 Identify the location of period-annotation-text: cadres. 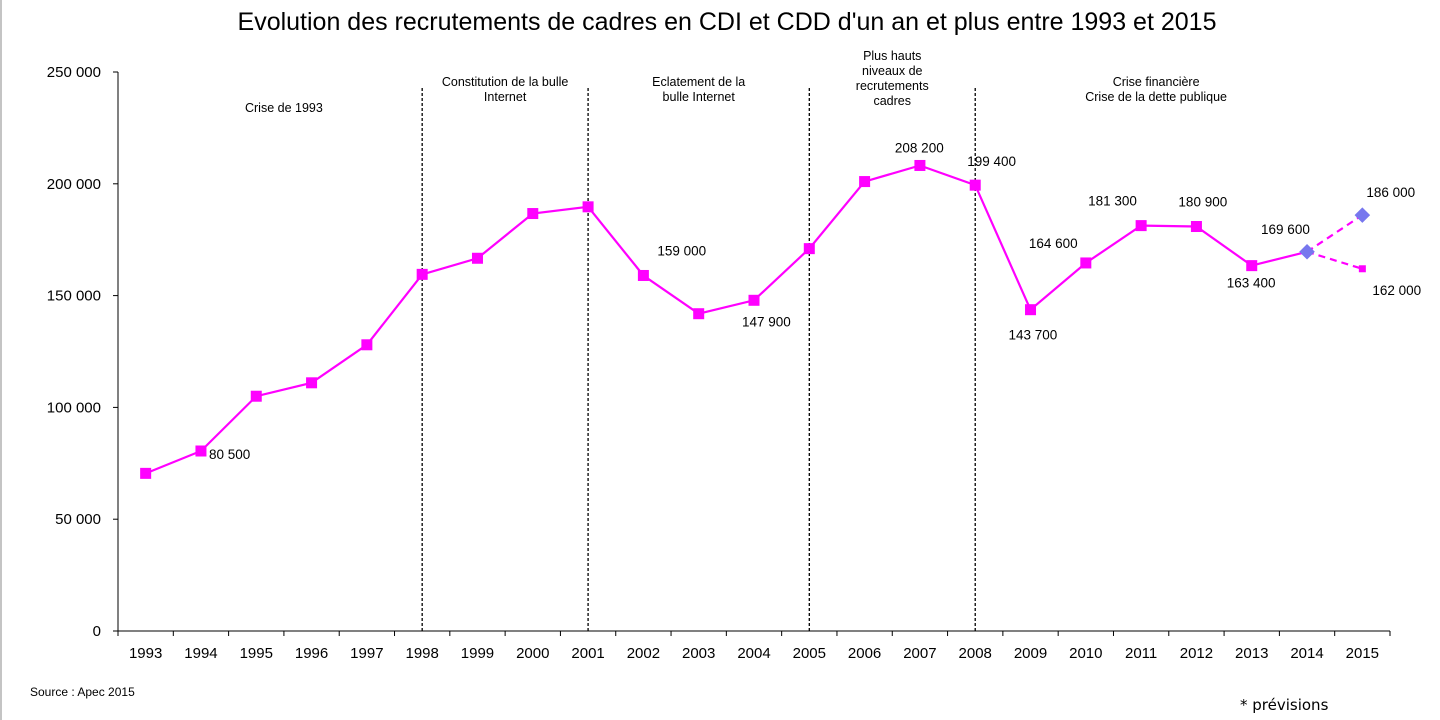
(892, 101).